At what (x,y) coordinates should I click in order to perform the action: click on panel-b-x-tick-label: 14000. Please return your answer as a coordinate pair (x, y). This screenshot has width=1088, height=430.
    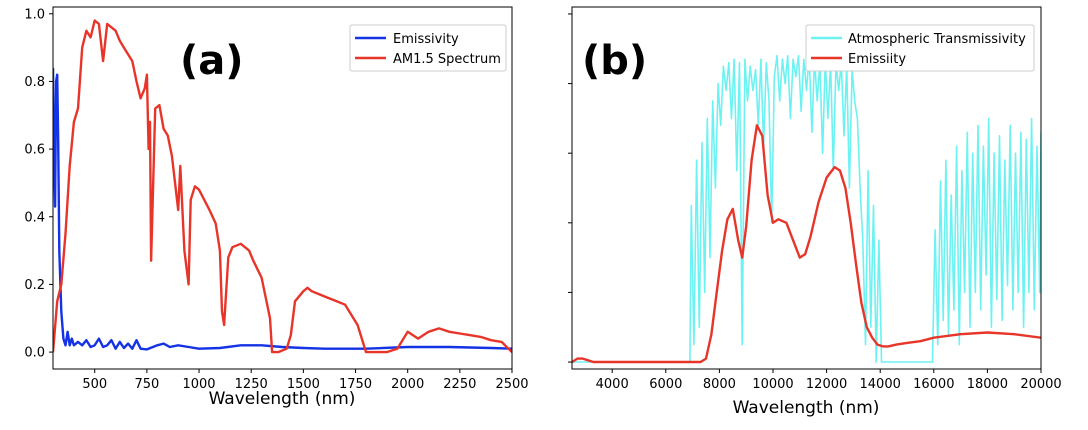
    Looking at the image, I should click on (880, 384).